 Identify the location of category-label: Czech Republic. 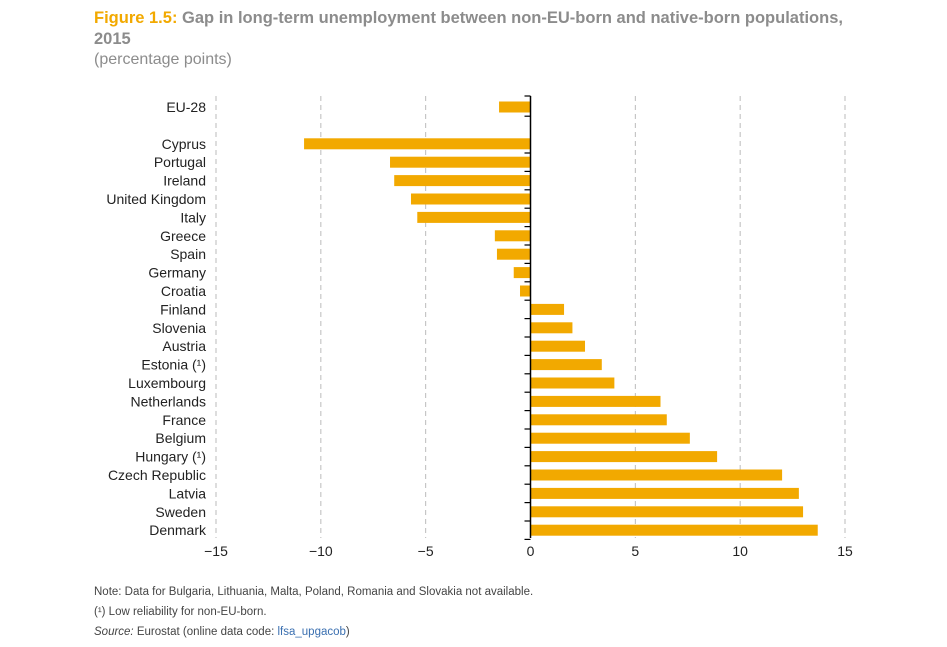
(157, 475).